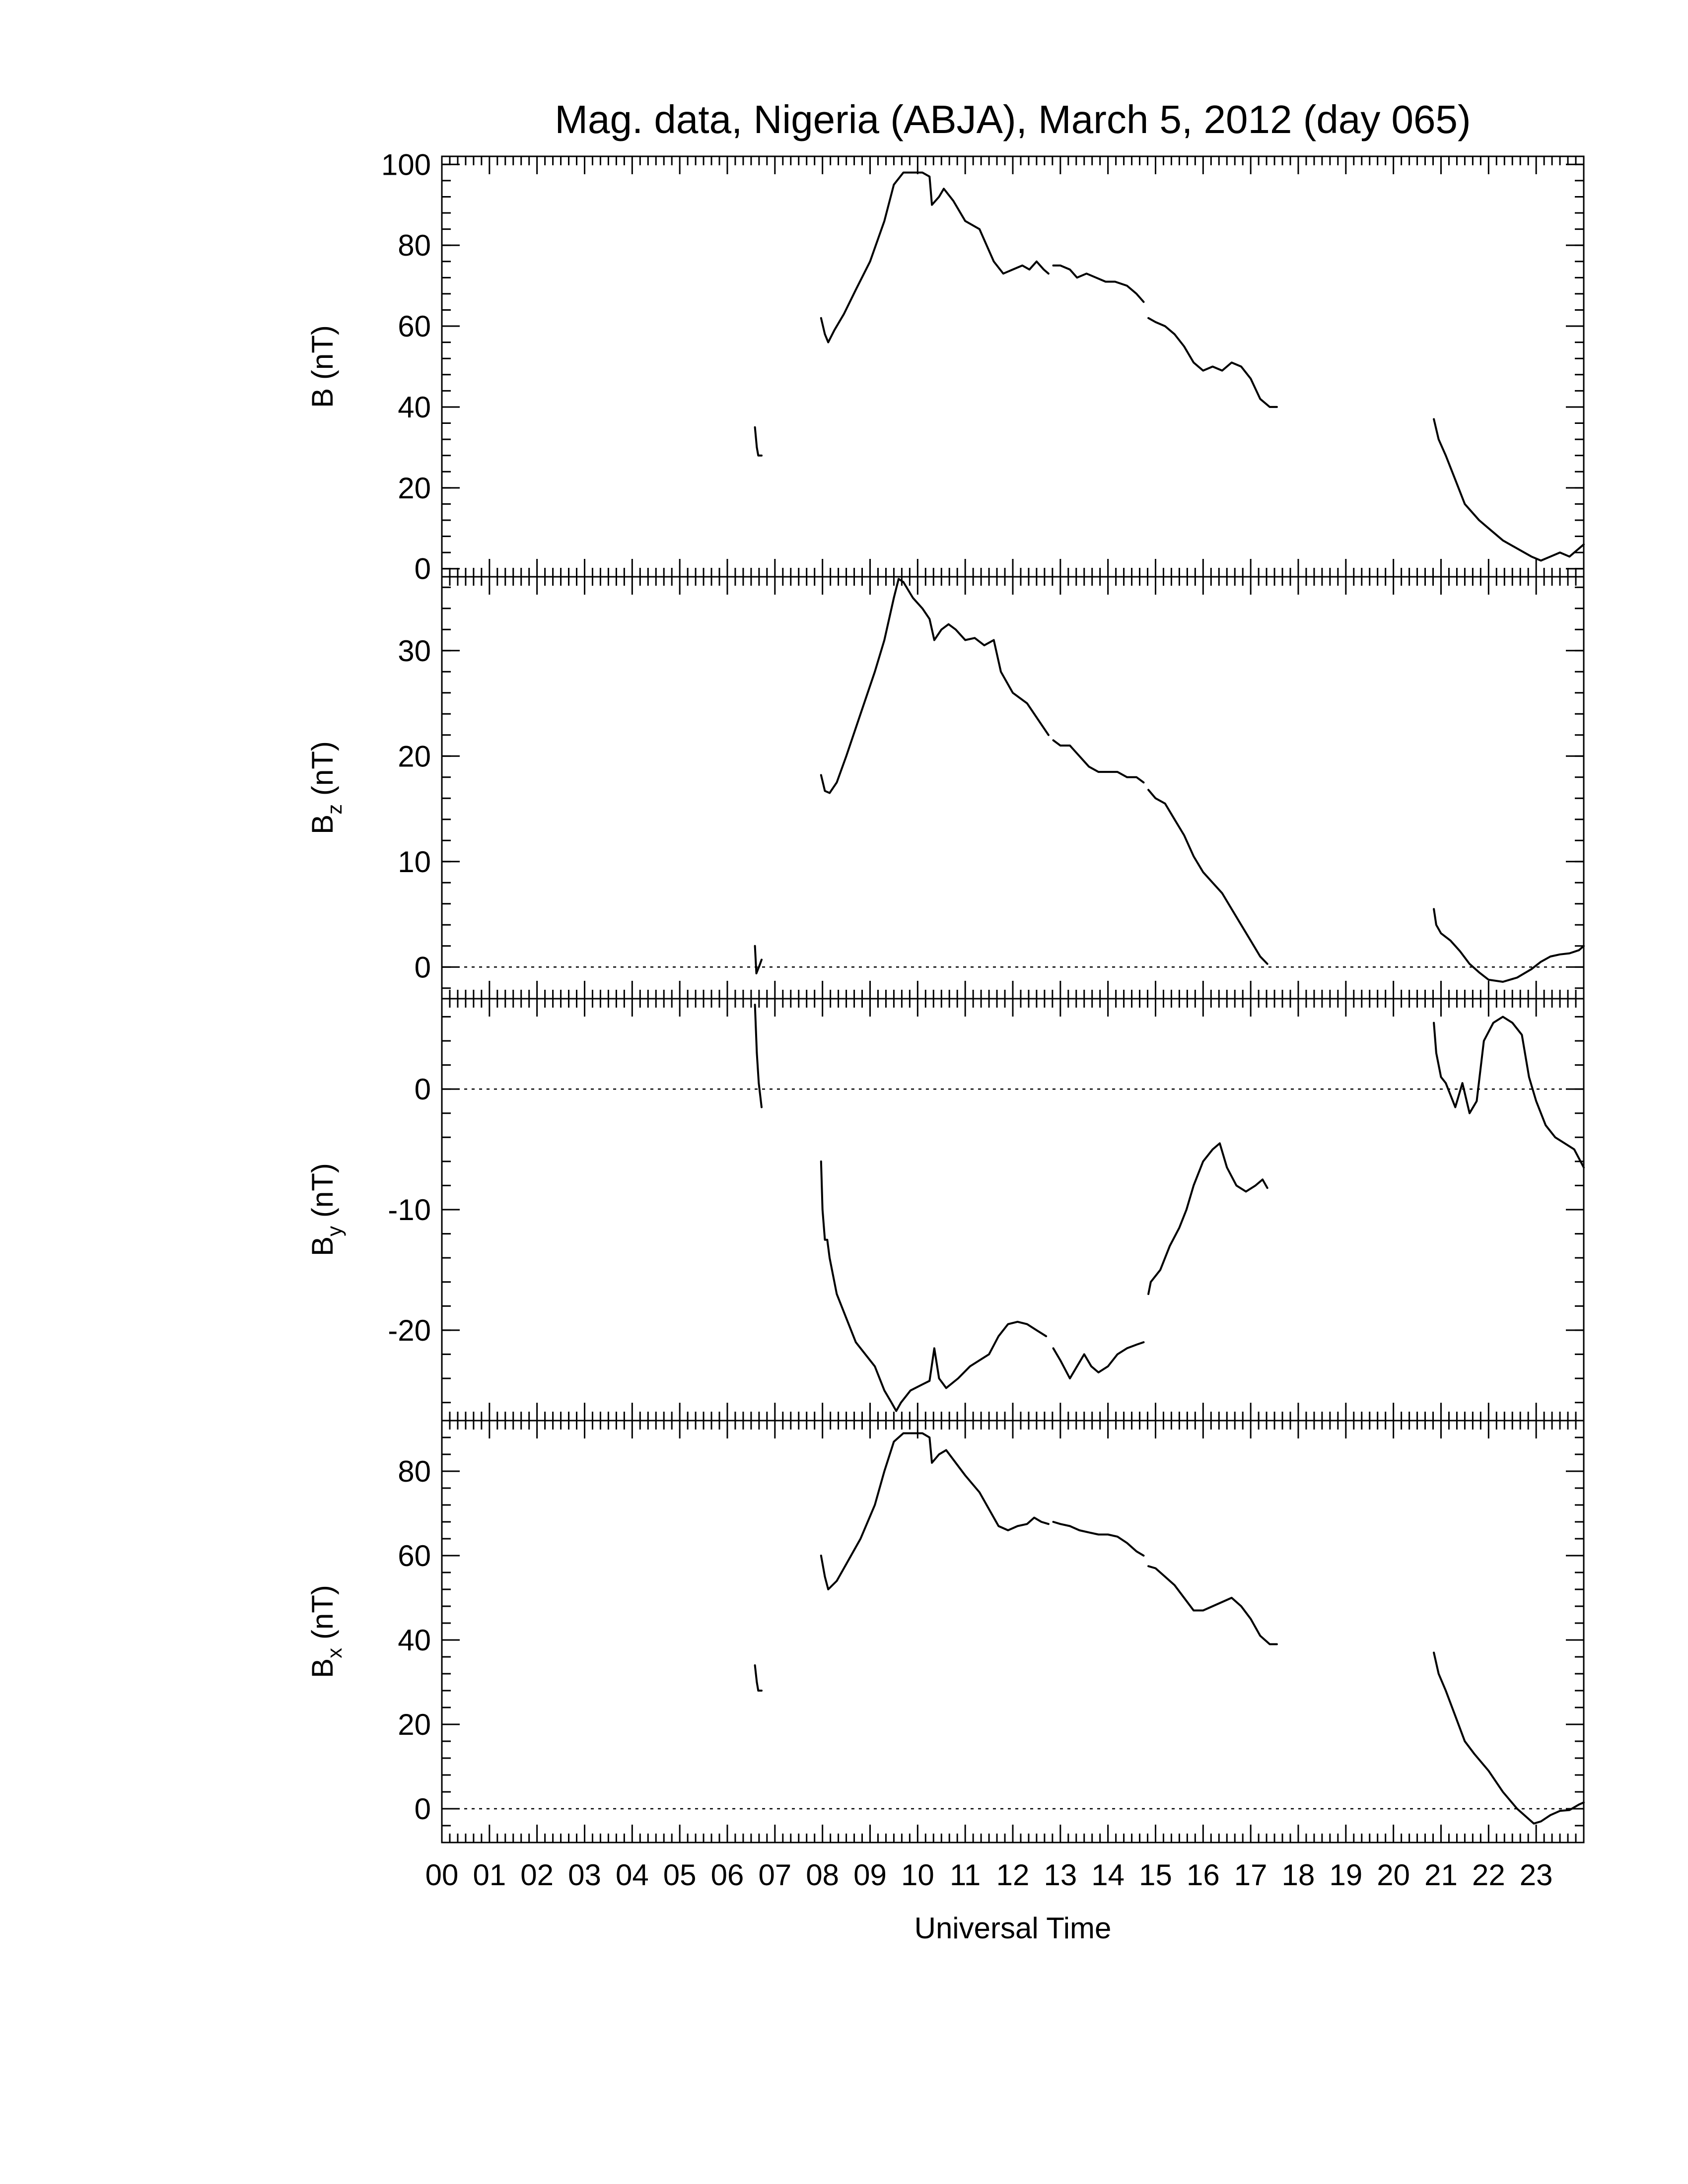 This screenshot has width=1688, height=2184. I want to click on x-tick-label: 09, so click(870, 1875).